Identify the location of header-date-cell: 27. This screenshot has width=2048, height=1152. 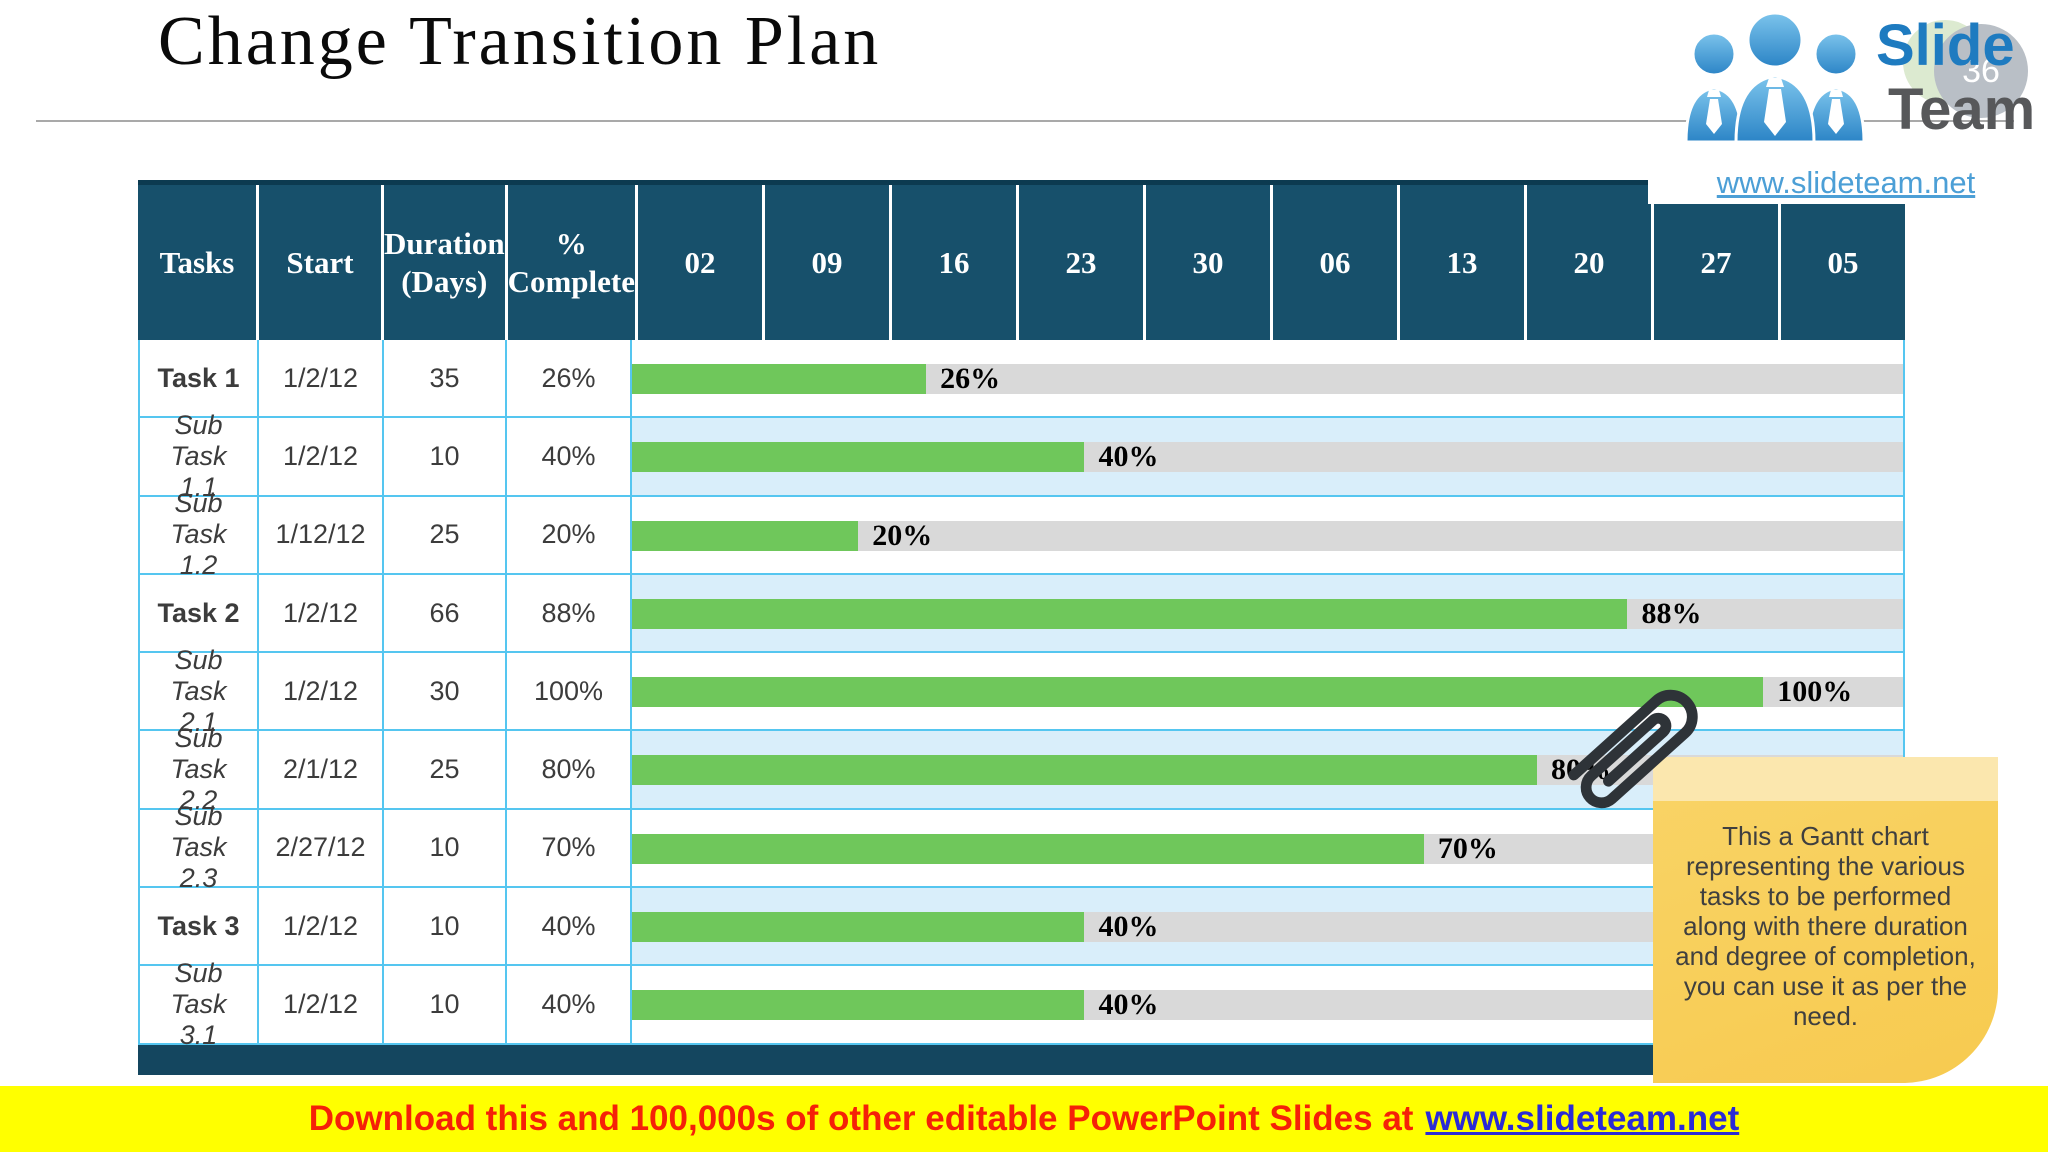
(1717, 262).